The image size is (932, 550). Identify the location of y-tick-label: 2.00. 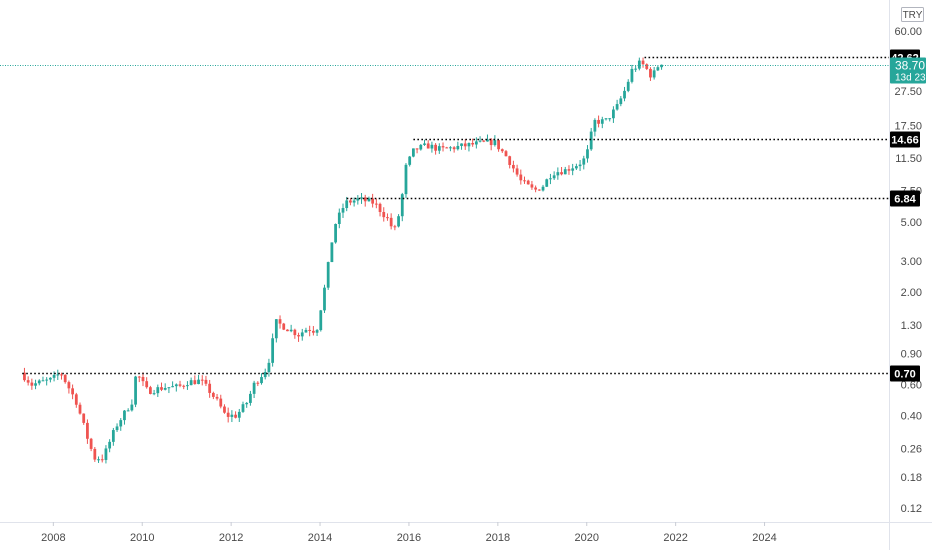
(911, 293).